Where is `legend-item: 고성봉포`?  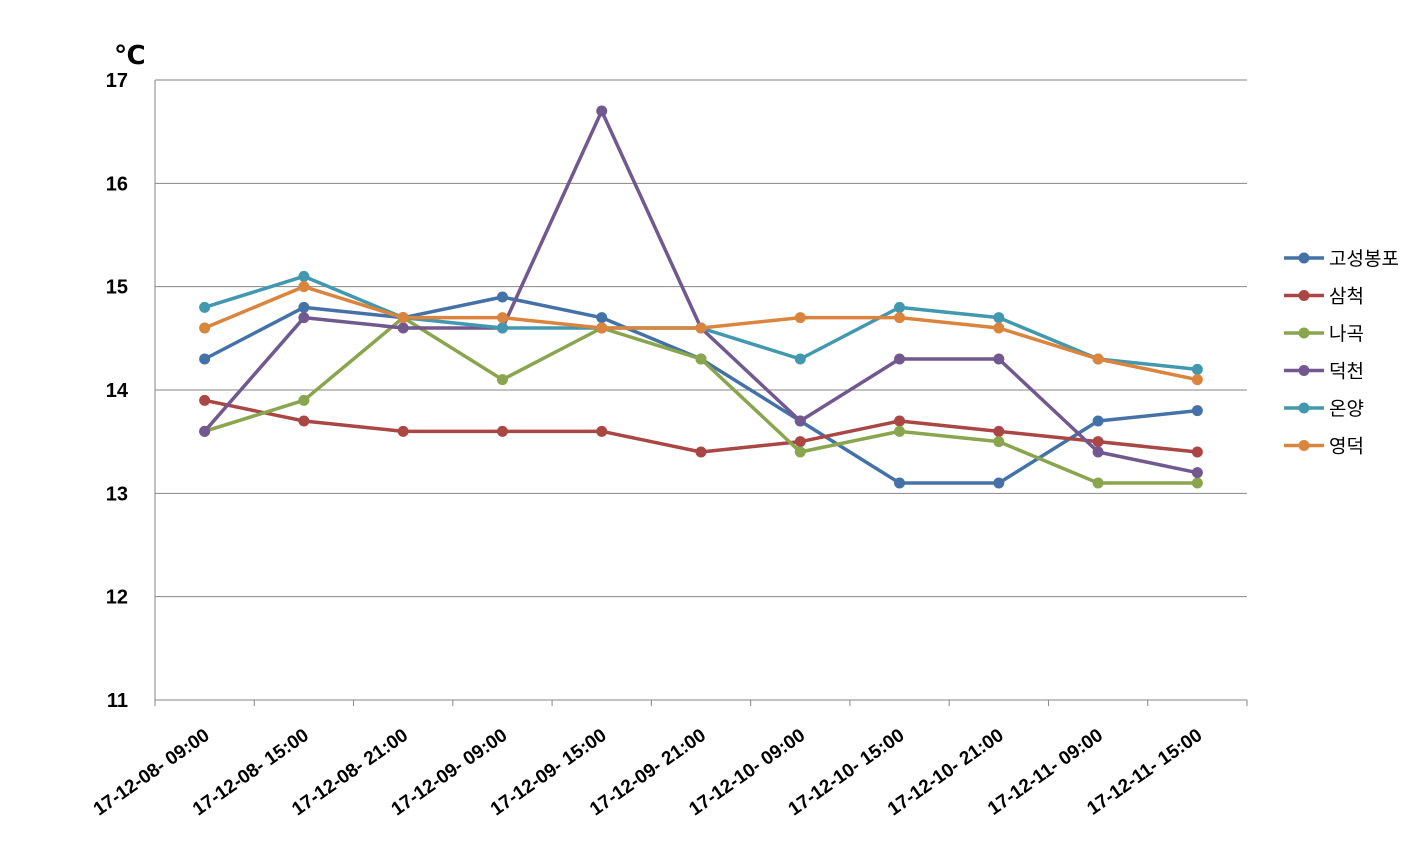
legend-item: 고성봉포 is located at coordinates (1341, 259).